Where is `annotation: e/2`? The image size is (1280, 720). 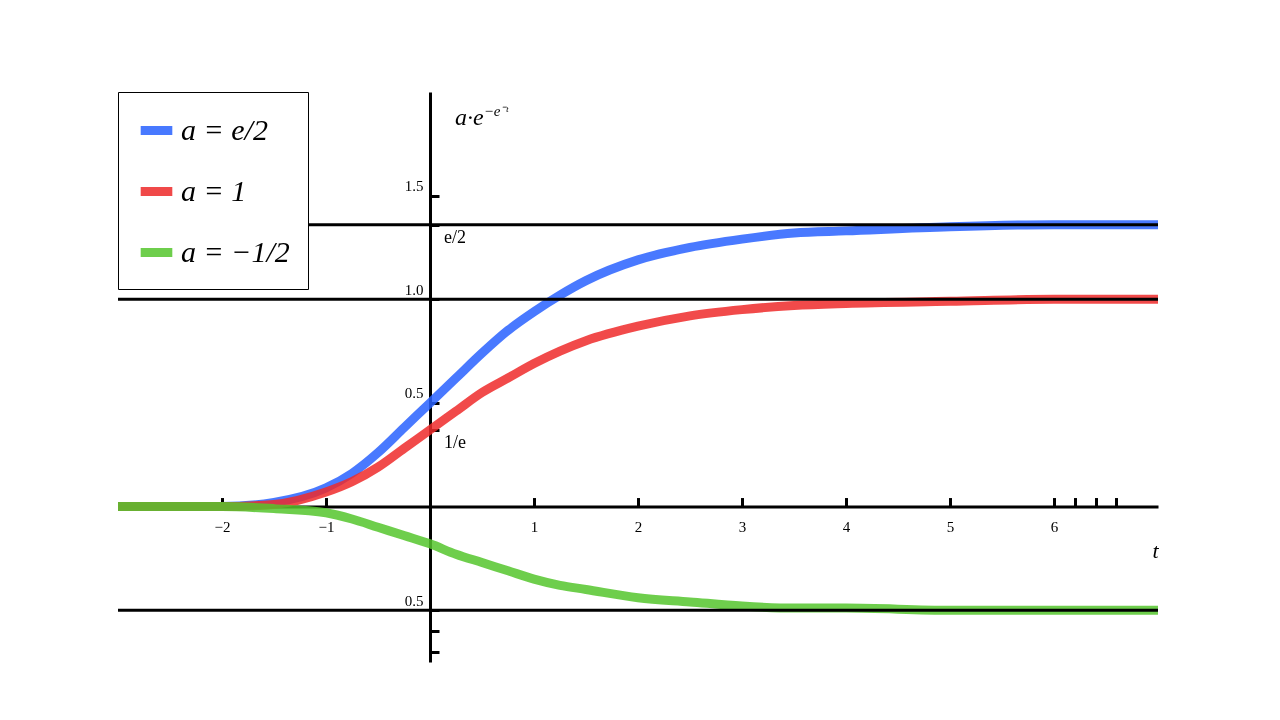
annotation: e/2 is located at coordinates (455, 236).